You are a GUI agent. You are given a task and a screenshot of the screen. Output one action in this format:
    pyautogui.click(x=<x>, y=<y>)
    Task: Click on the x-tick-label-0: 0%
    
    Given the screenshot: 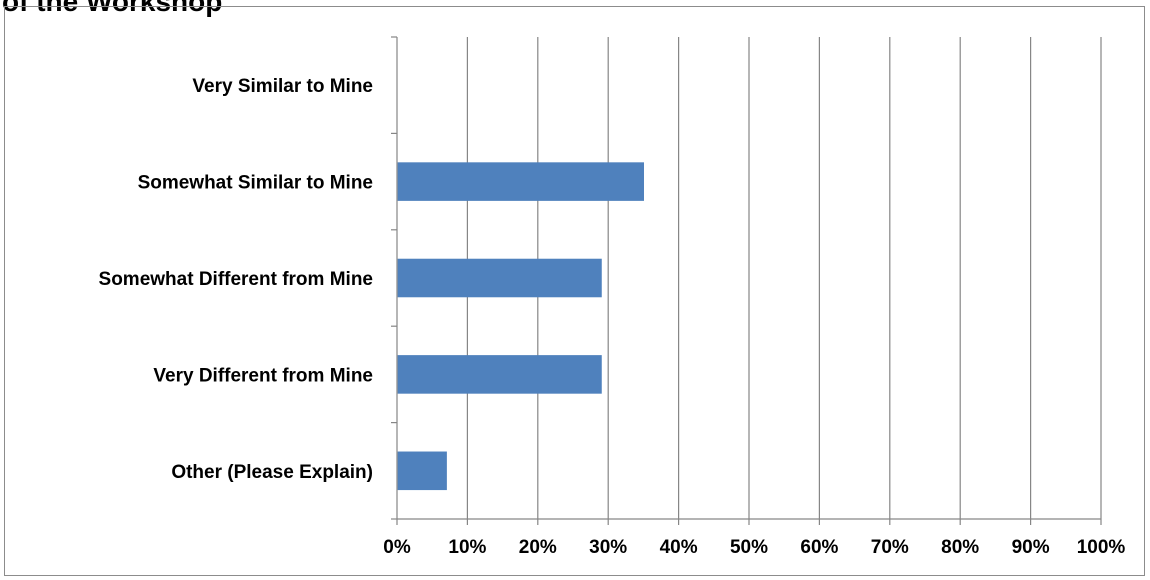 What is the action you would take?
    pyautogui.click(x=397, y=547)
    